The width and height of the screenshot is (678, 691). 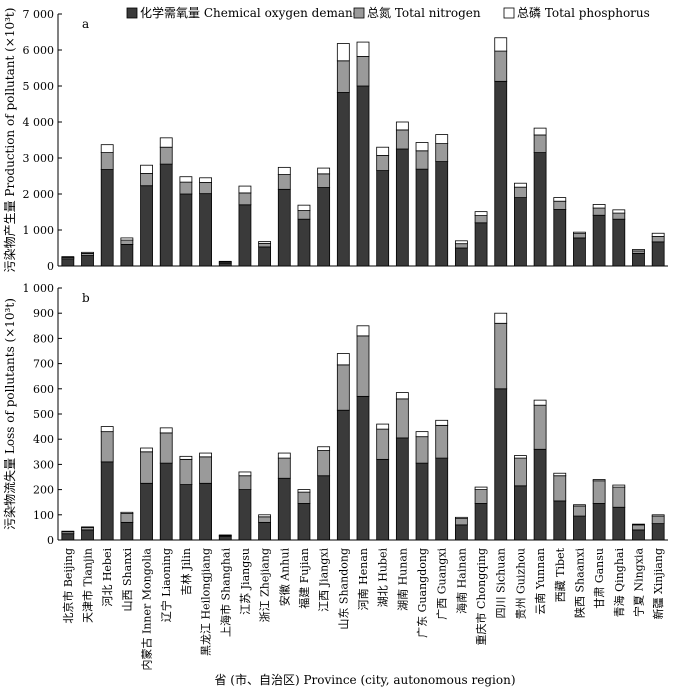 What do you see at coordinates (343, 589) in the screenshot?
I see `x-category-label: 山东 Shandong` at bounding box center [343, 589].